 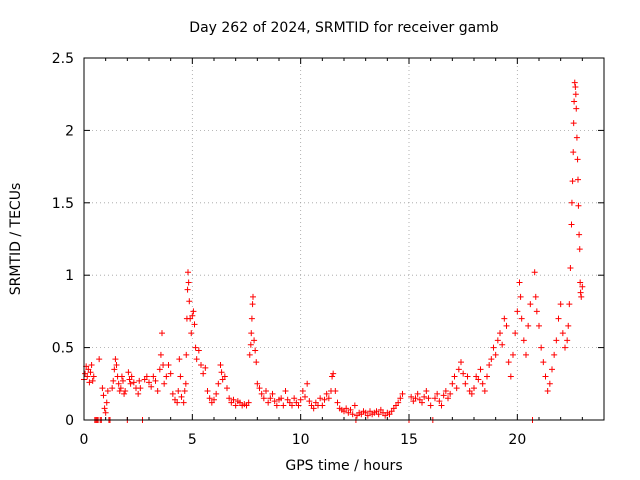 What do you see at coordinates (192, 440) in the screenshot?
I see `x-tick-label: 5` at bounding box center [192, 440].